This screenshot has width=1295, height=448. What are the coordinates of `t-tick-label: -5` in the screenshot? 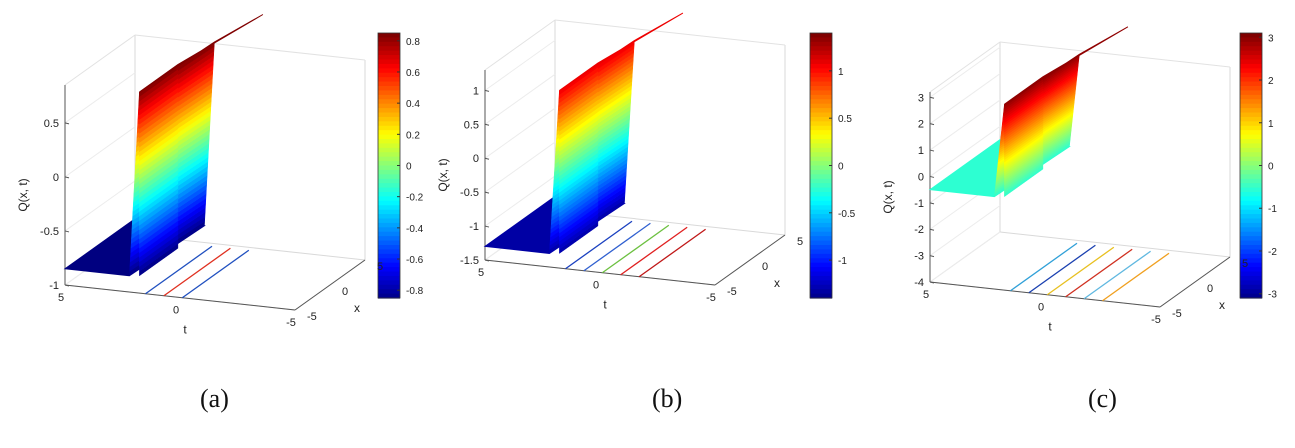 It's located at (711, 298).